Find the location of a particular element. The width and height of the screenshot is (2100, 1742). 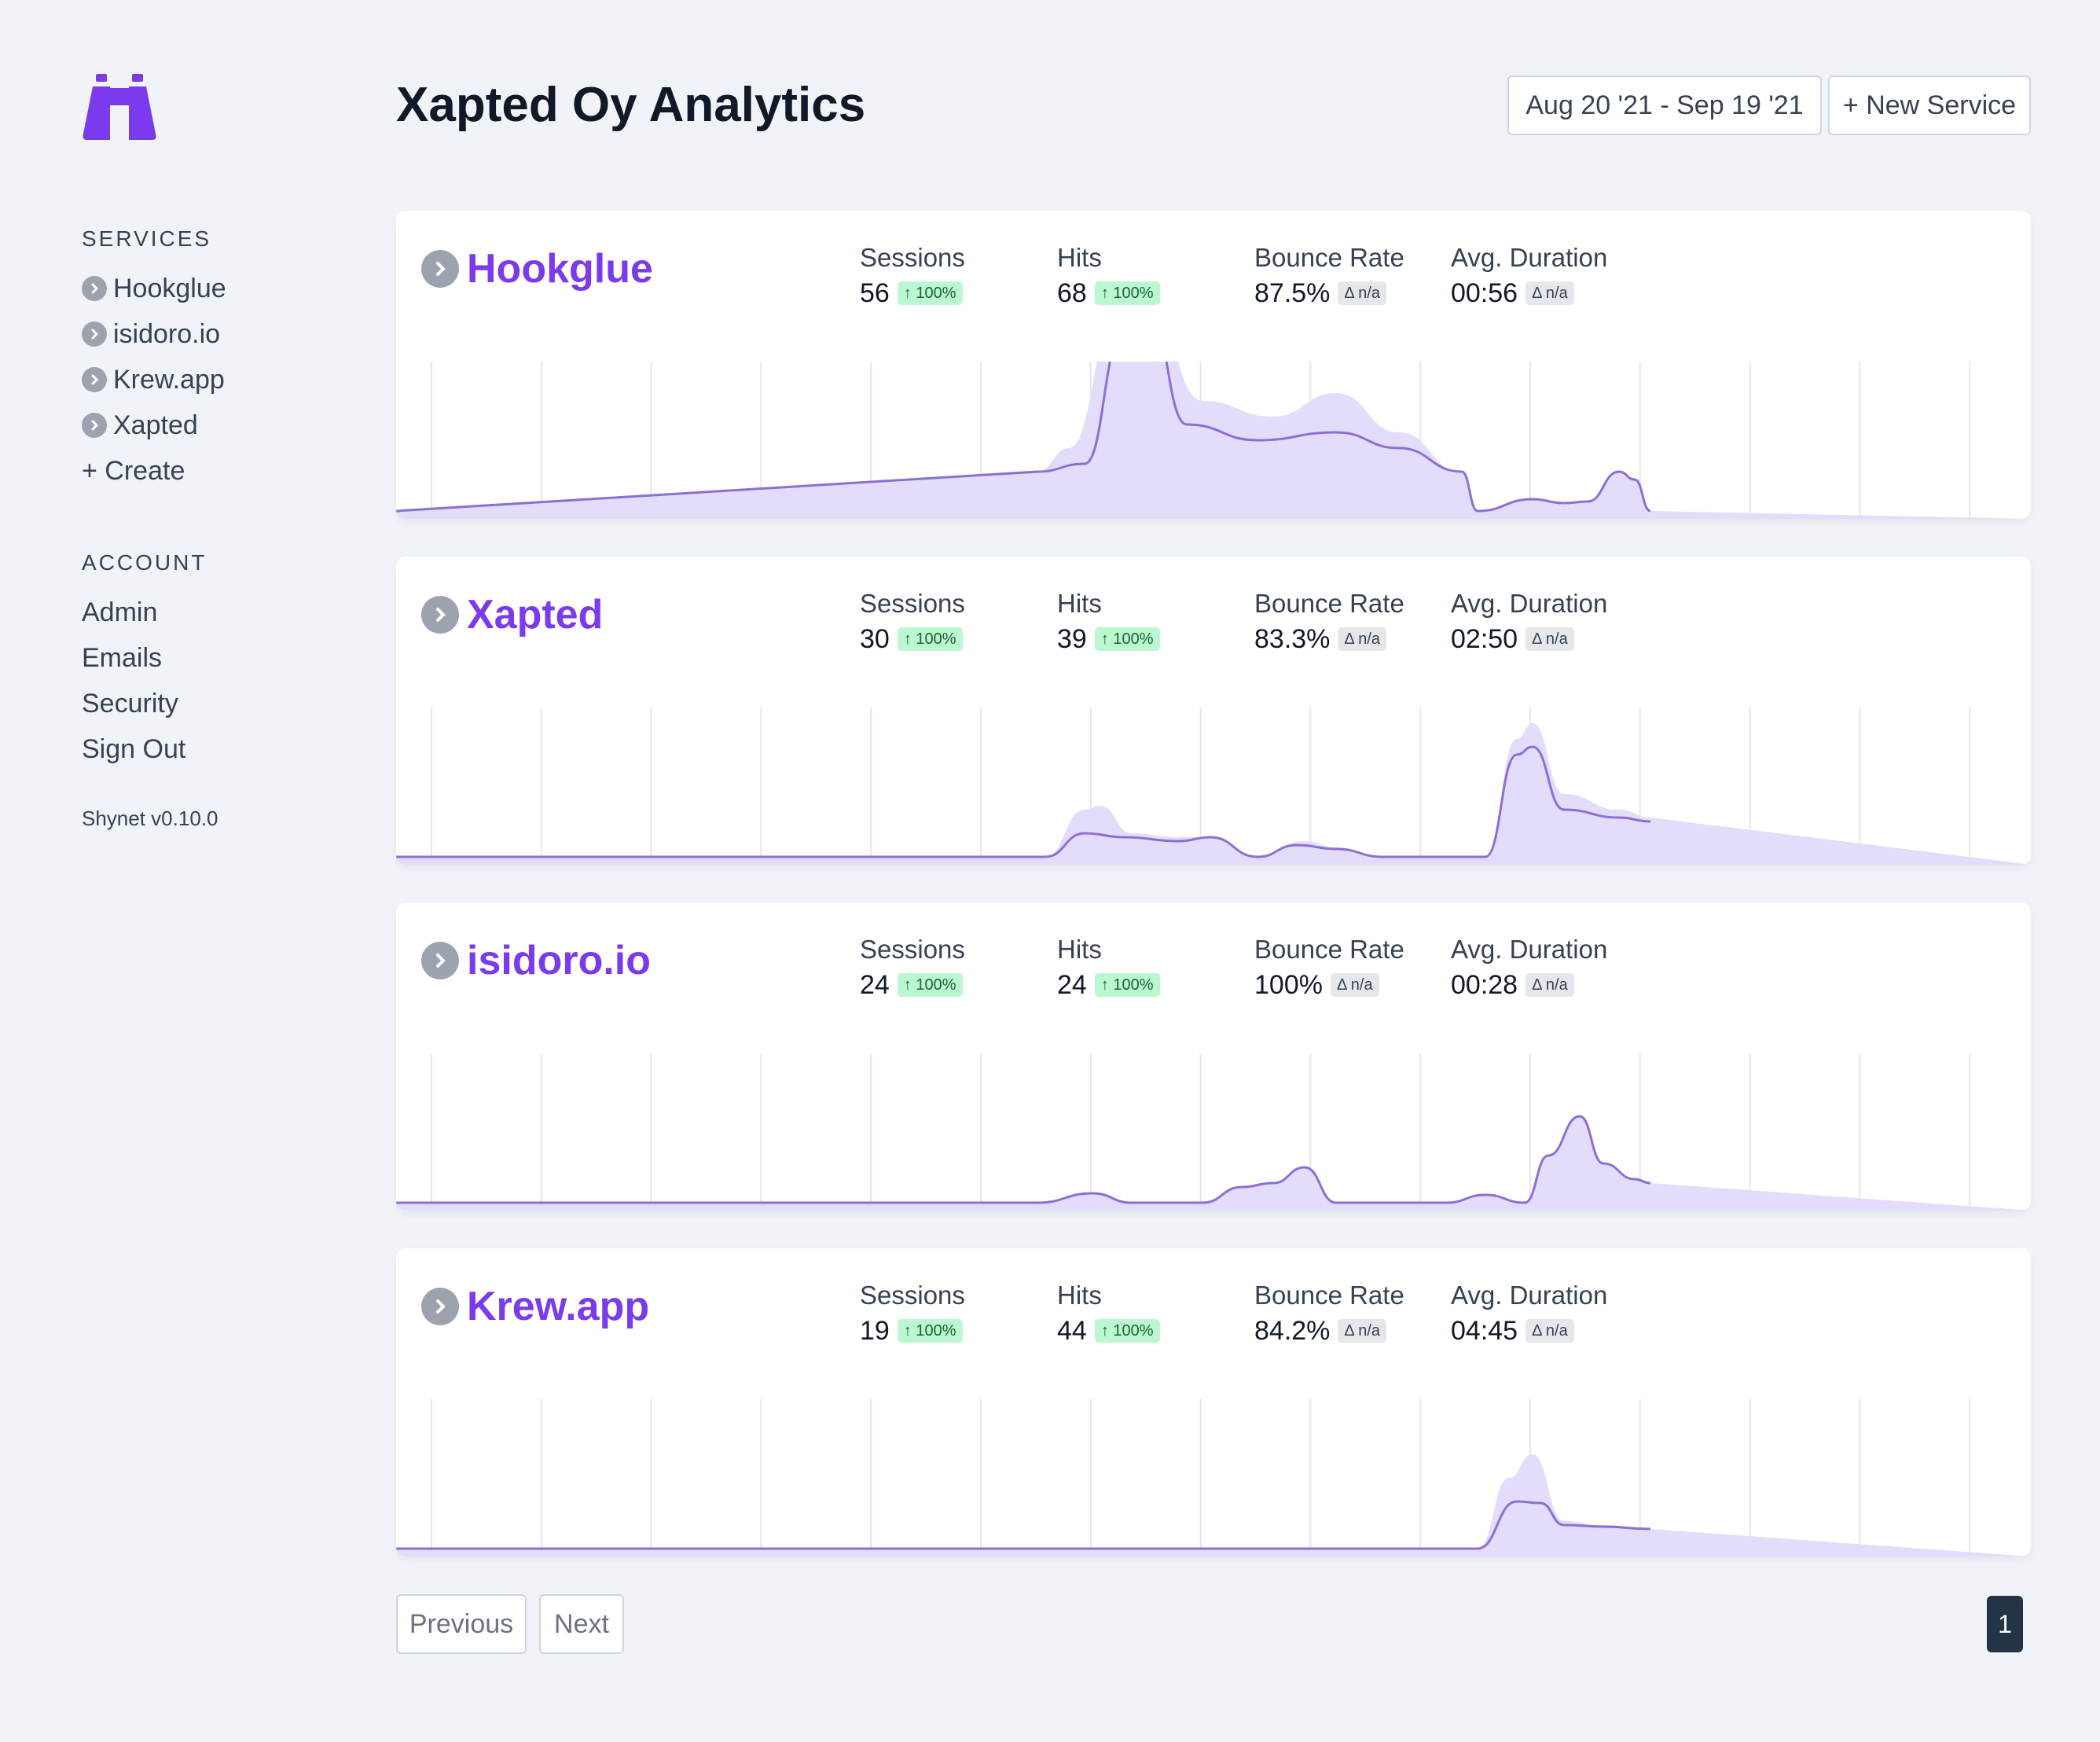

stat-hits: Hits 39 ↑ 100% is located at coordinates (1108, 621).